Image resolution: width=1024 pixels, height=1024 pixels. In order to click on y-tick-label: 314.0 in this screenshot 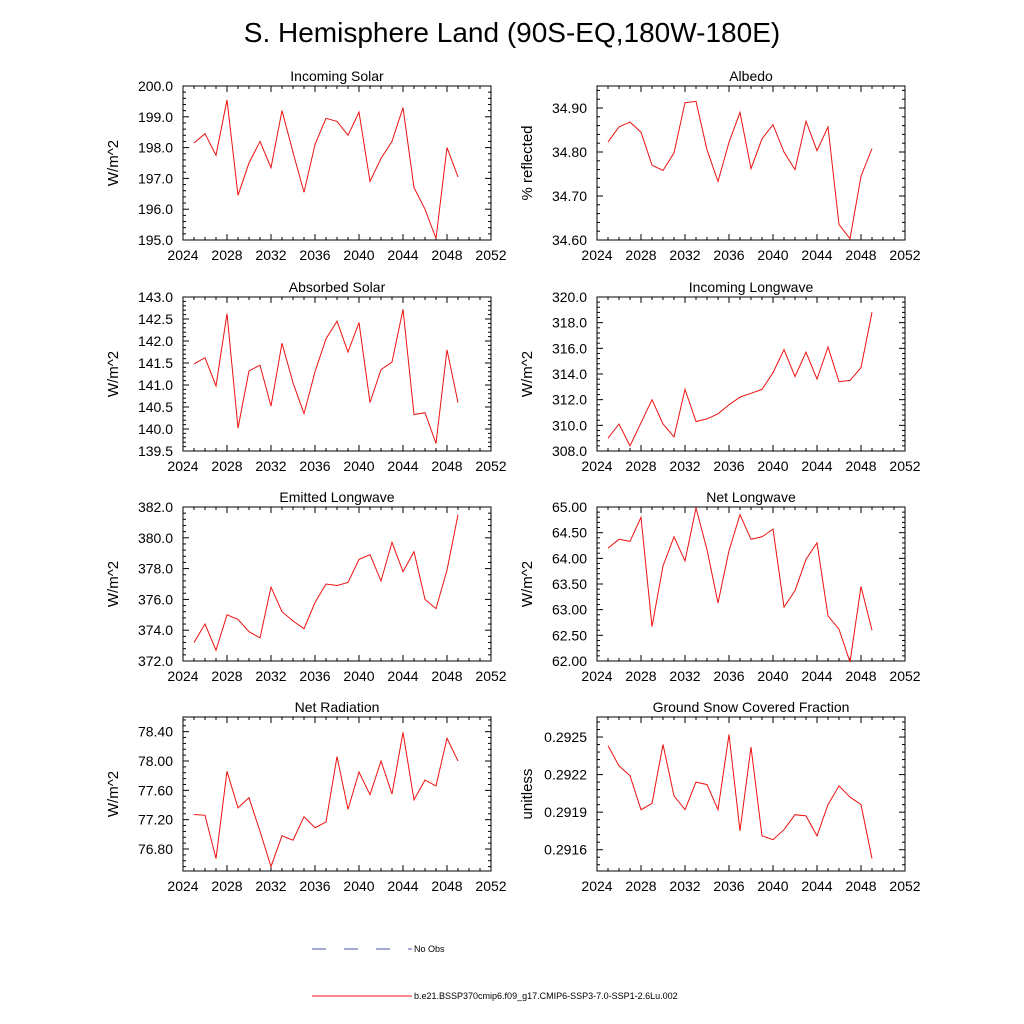, I will do `click(569, 374)`.